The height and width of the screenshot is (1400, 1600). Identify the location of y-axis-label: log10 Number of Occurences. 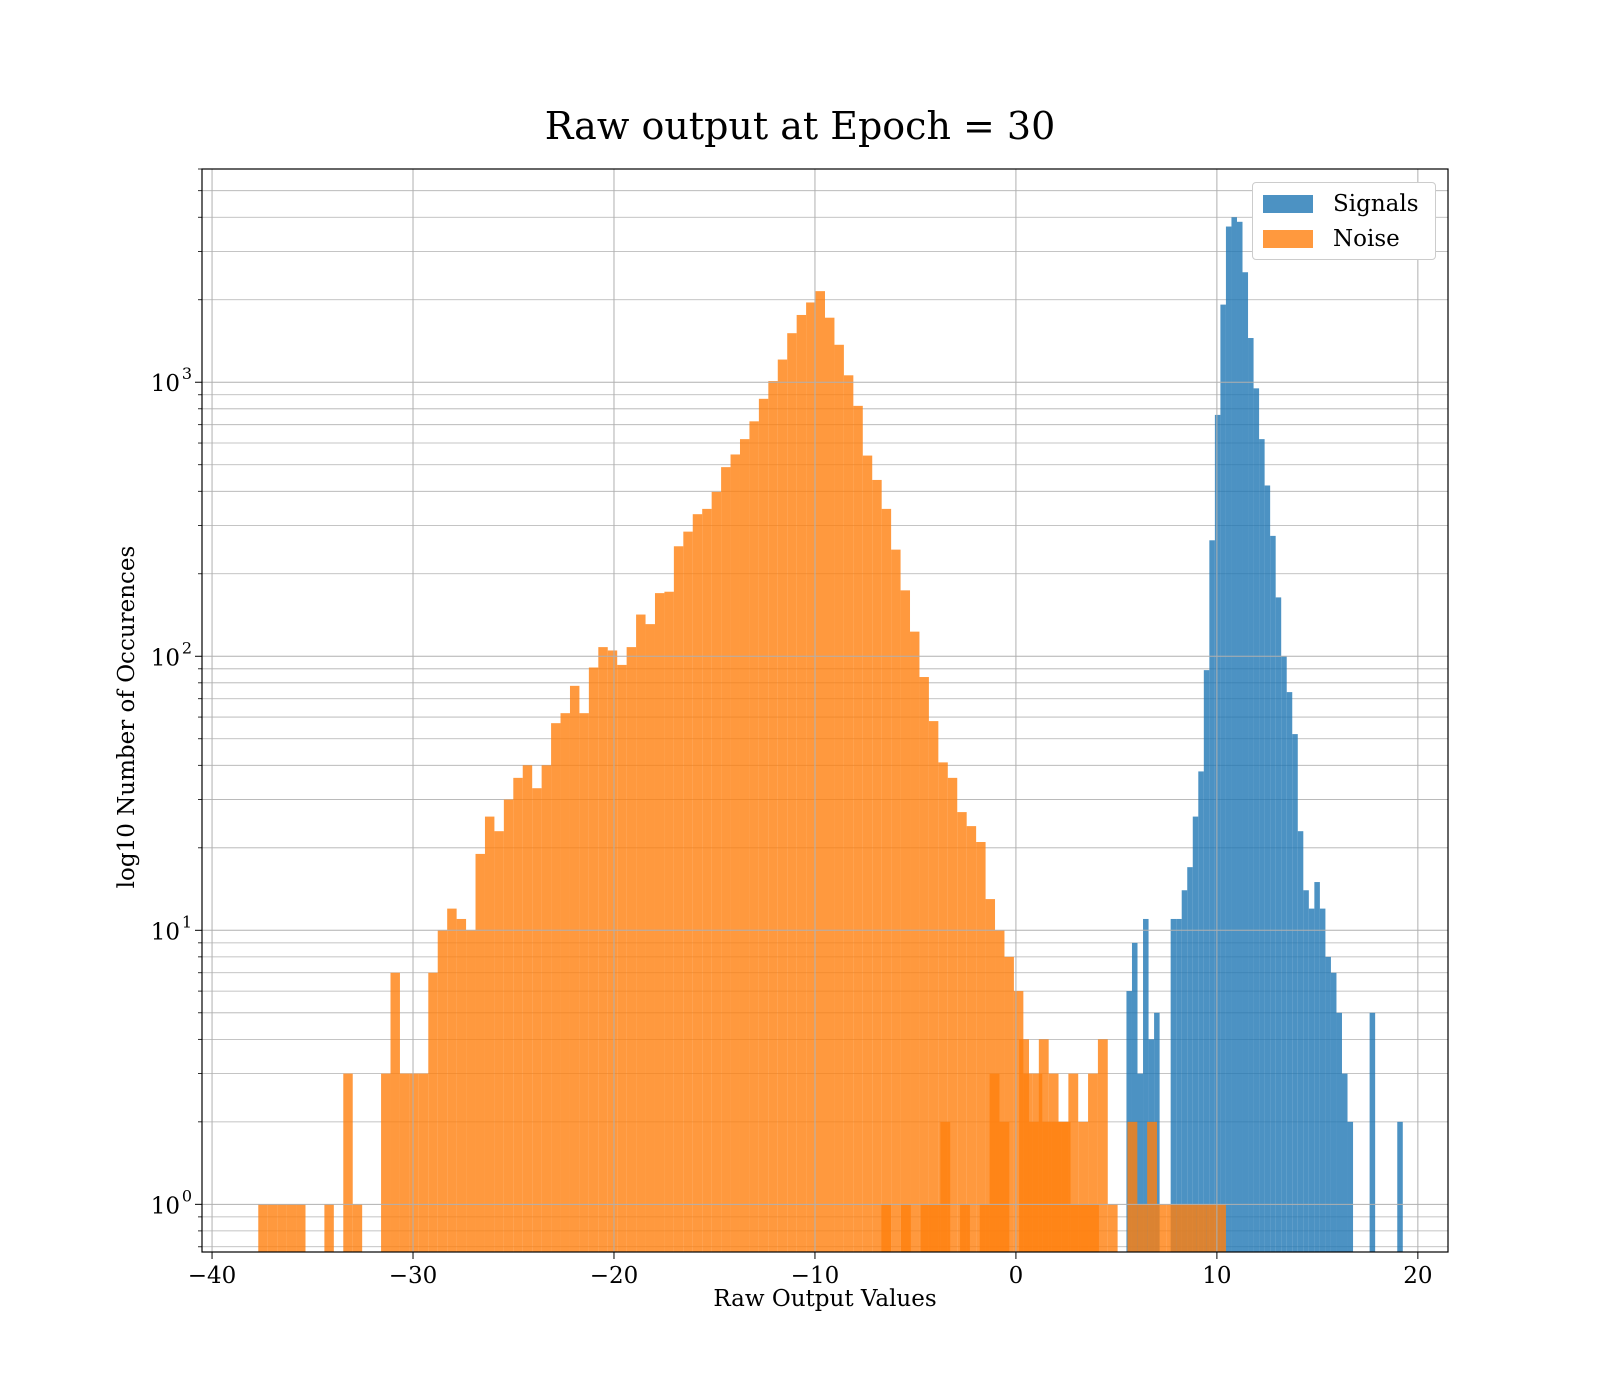
(127, 717).